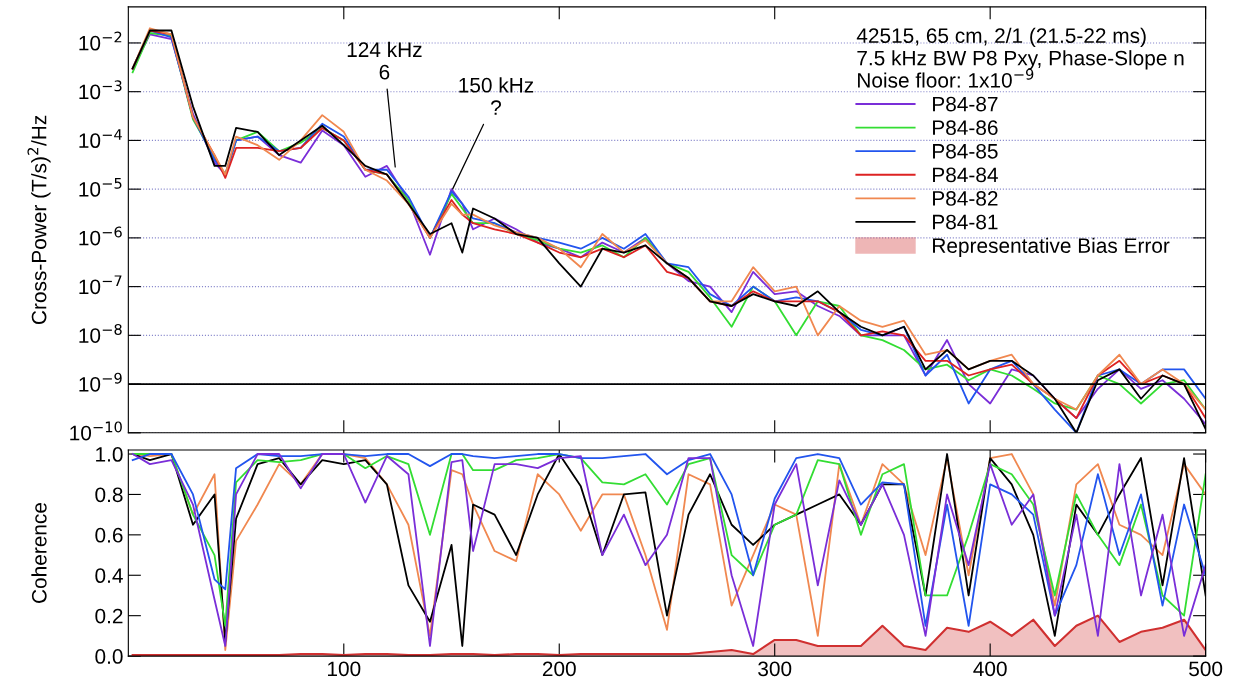  Describe the element at coordinates (1051, 247) in the screenshot. I see `legend-label: Representative Bias Error` at that location.